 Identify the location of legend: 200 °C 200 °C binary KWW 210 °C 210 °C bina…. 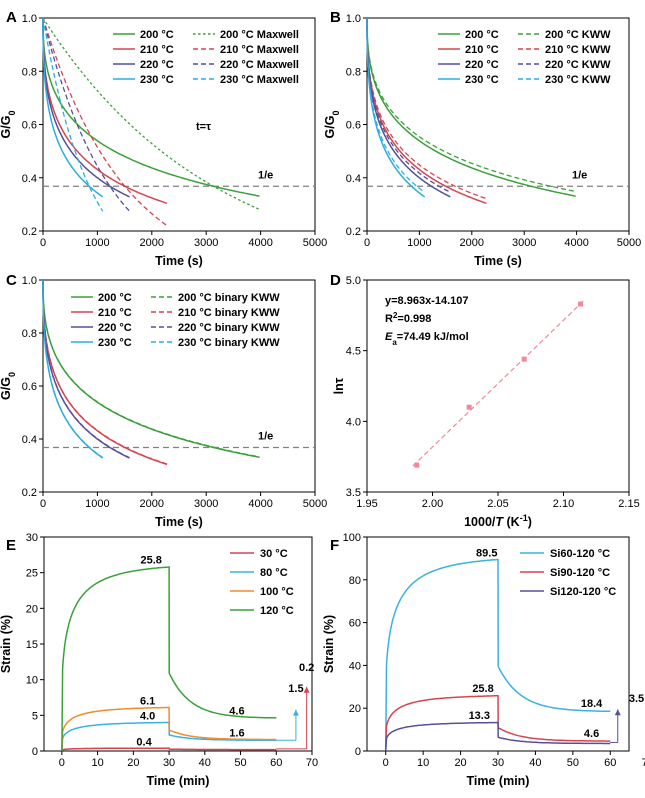
(175, 320).